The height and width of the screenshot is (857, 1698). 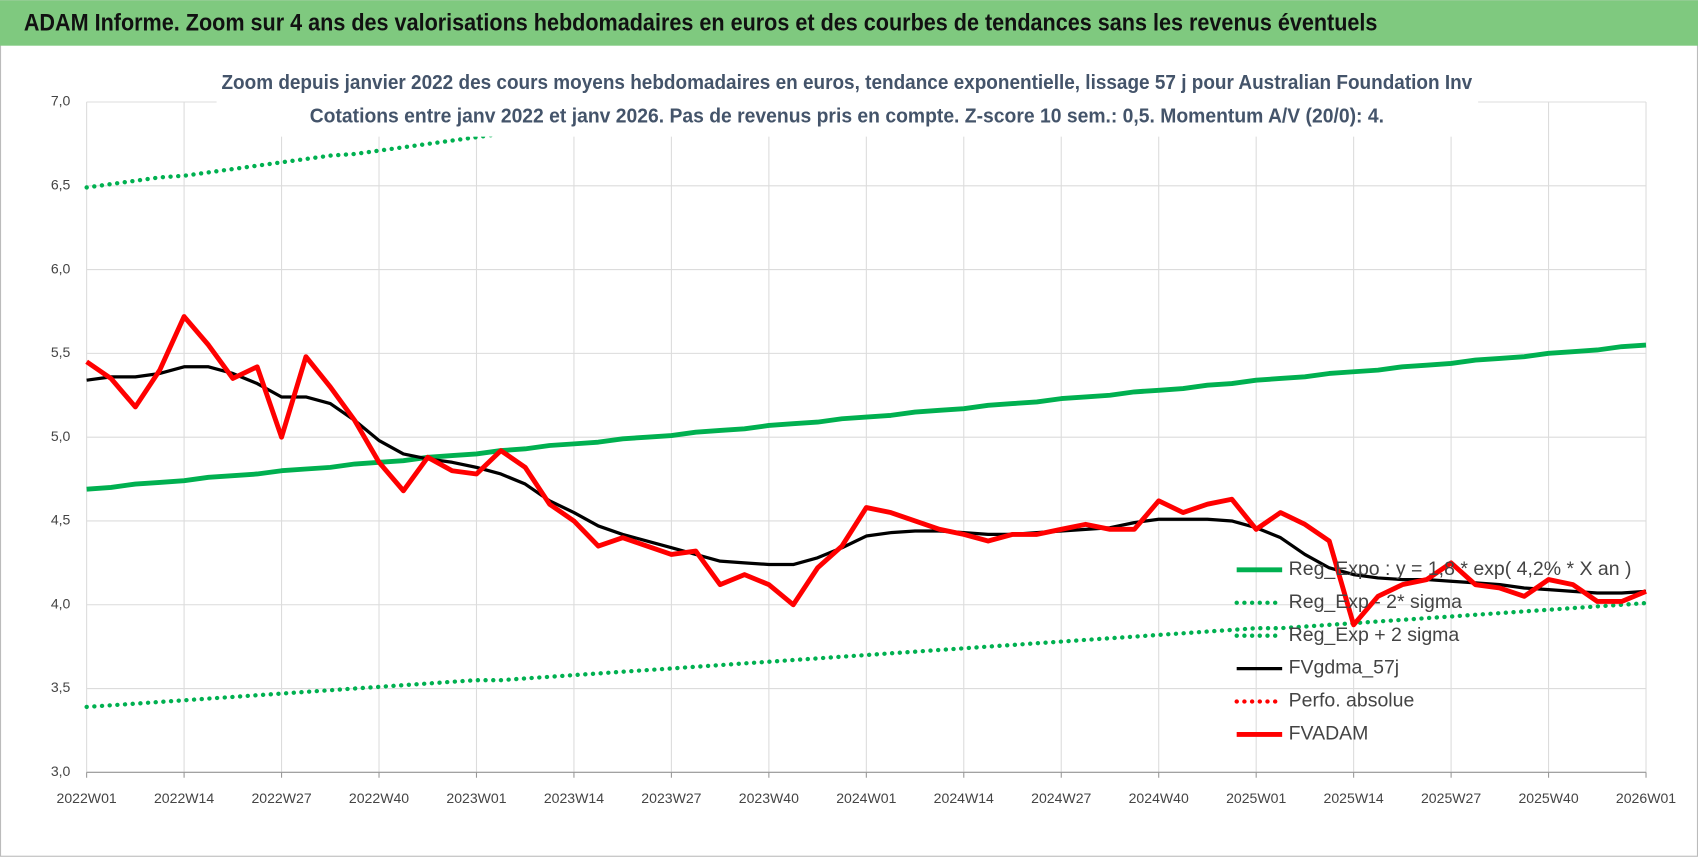 I want to click on legend-label: FVgdma_57j, so click(x=1344, y=668).